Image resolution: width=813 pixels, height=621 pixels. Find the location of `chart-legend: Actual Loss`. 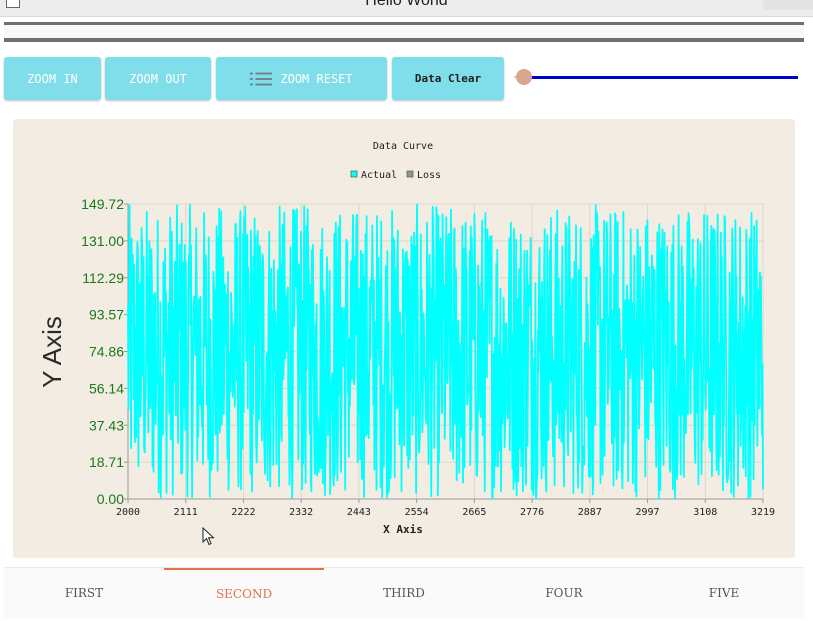

chart-legend: Actual Loss is located at coordinates (395, 175).